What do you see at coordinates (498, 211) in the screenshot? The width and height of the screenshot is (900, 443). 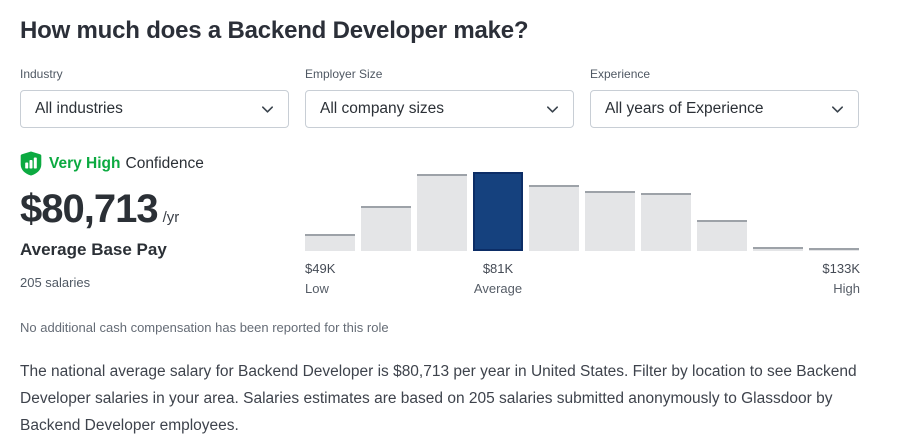 I see `histogram-bar-highlight` at bounding box center [498, 211].